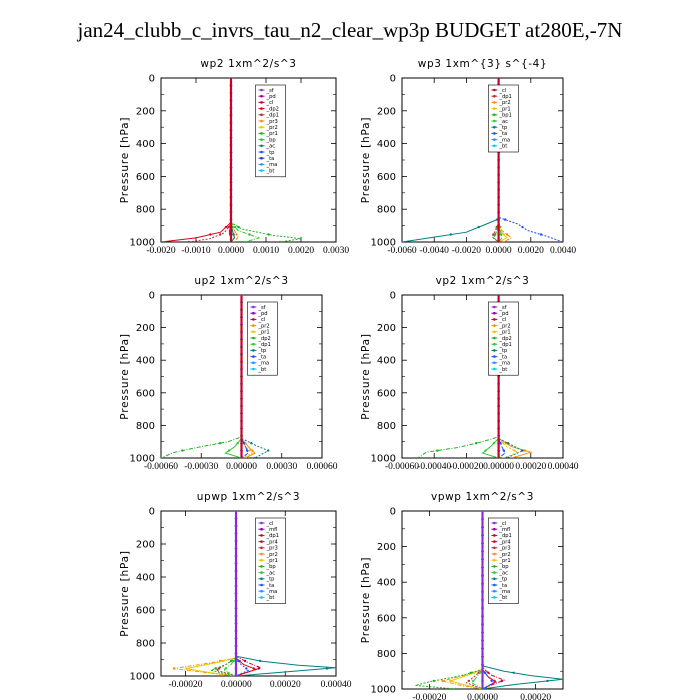 Image resolution: width=700 pixels, height=700 pixels. Describe the element at coordinates (474, 600) in the screenshot. I see `series-line-pr3` at that location.